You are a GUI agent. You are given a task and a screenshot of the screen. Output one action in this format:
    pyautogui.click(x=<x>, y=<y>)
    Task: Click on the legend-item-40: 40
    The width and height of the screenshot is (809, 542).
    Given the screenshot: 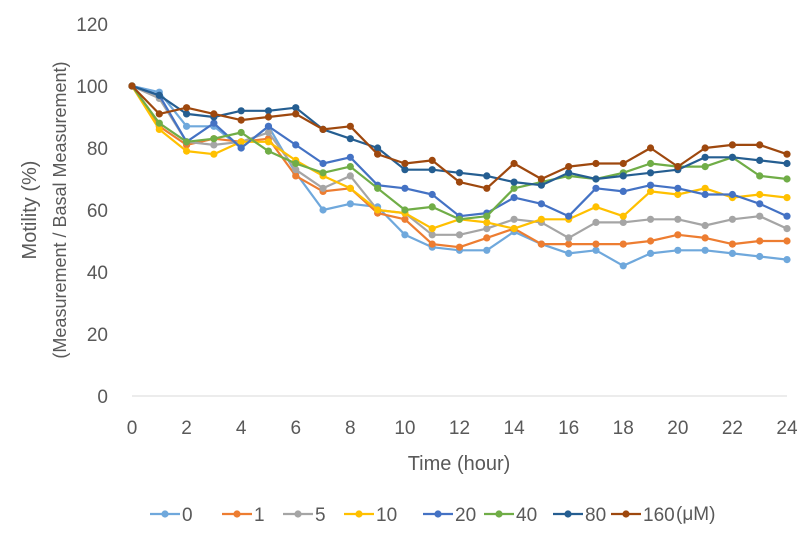 What is the action you would take?
    pyautogui.click(x=510, y=515)
    